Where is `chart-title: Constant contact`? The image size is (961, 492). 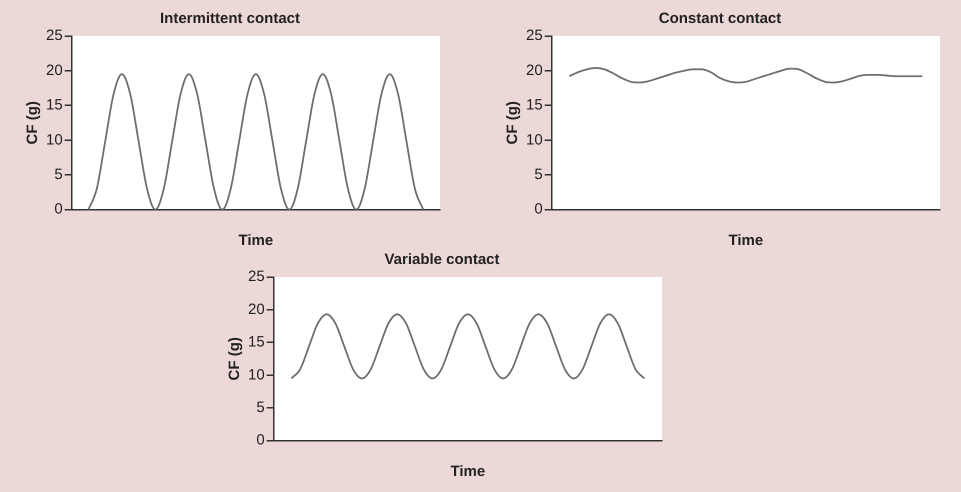 chart-title: Constant contact is located at coordinates (720, 19).